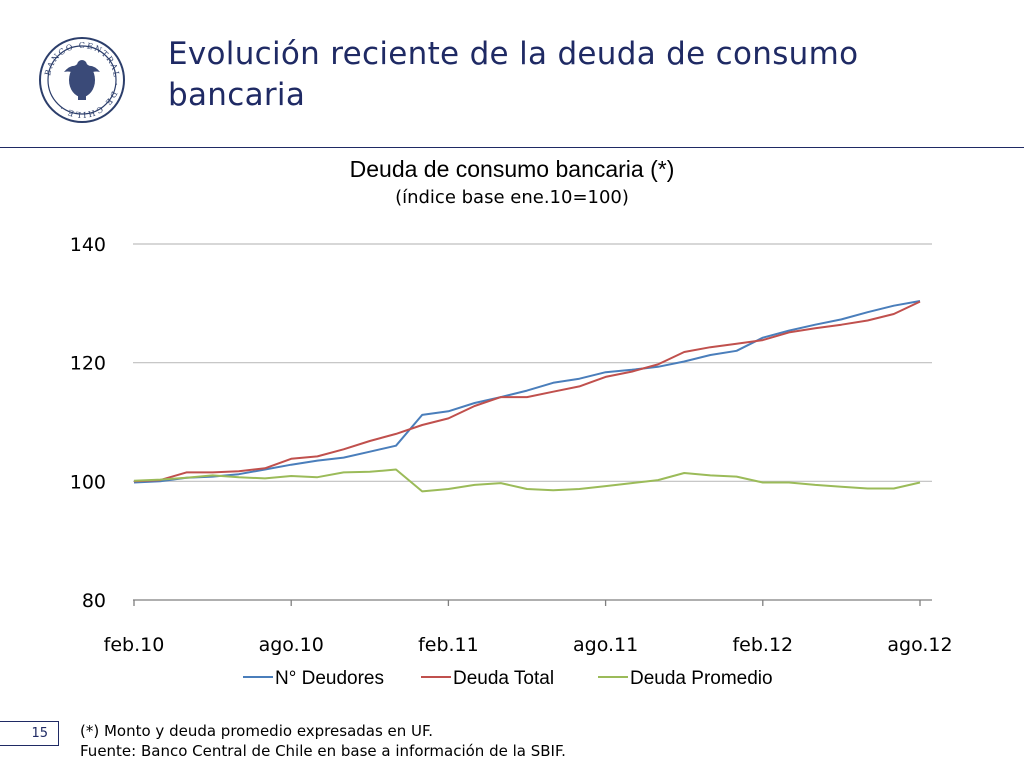  What do you see at coordinates (527, 480) in the screenshot?
I see `series-line-deuda-promedio` at bounding box center [527, 480].